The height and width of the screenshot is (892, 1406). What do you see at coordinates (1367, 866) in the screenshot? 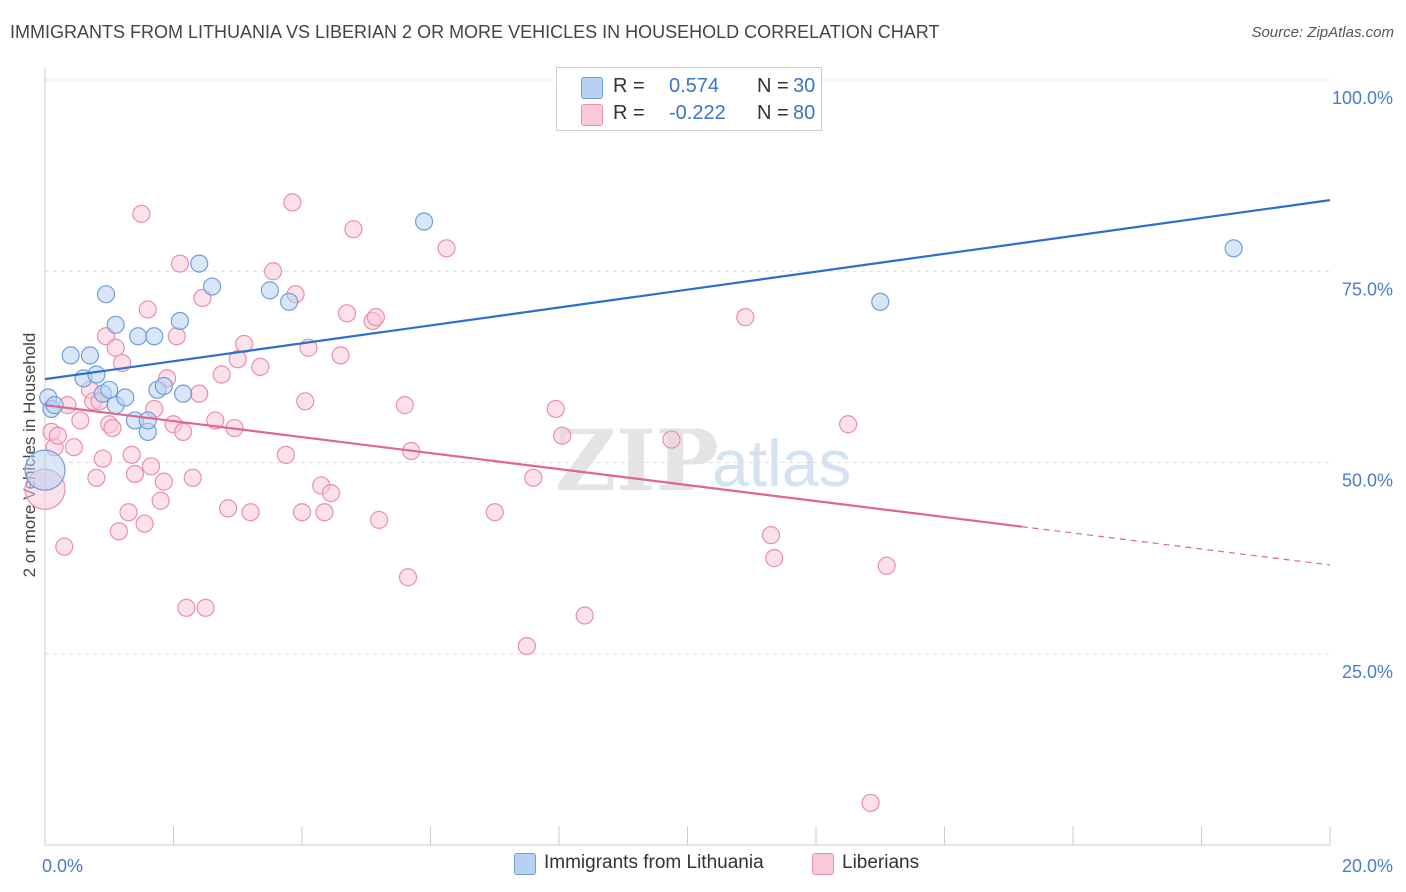
I see `x-tick-label: 20.0%` at bounding box center [1367, 866].